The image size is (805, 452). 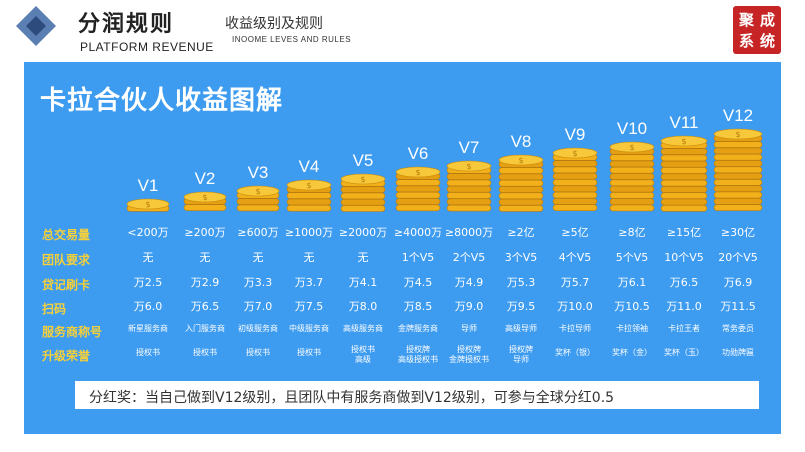 I want to click on level-label: V10, so click(x=632, y=128).